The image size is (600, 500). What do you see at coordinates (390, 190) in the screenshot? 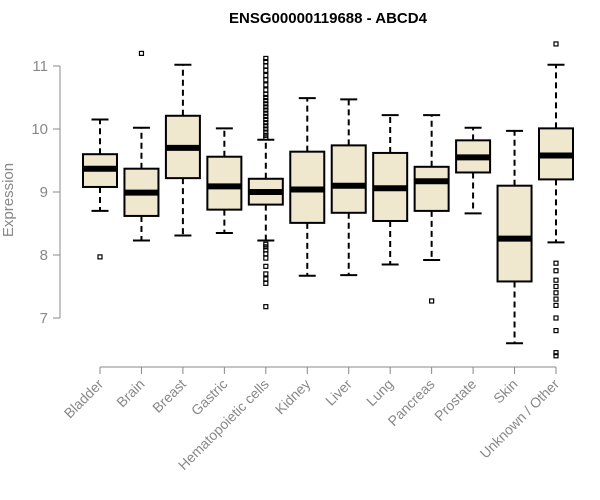
I see `box-lung` at bounding box center [390, 190].